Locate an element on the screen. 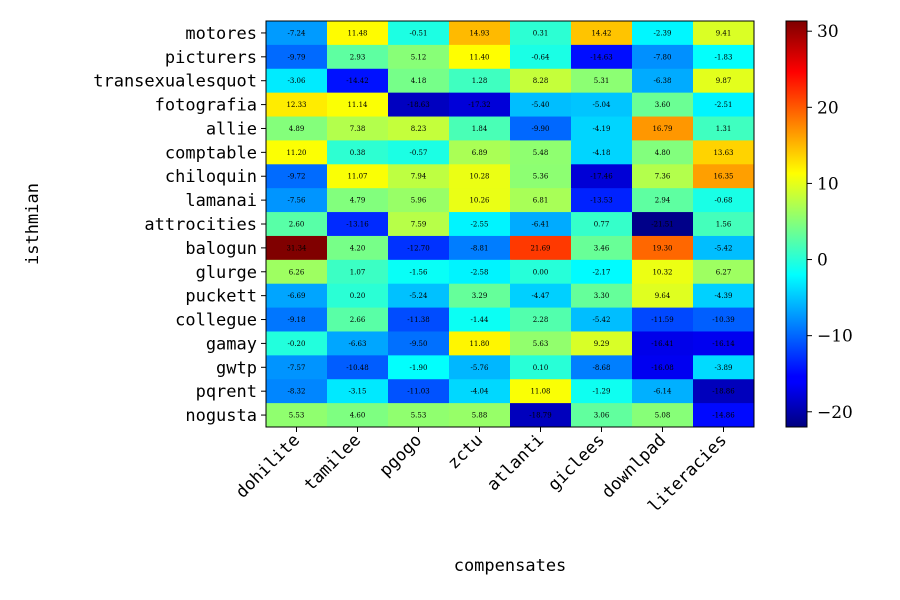 The image size is (900, 600). cell-value-label: -4.47 is located at coordinates (541, 296).